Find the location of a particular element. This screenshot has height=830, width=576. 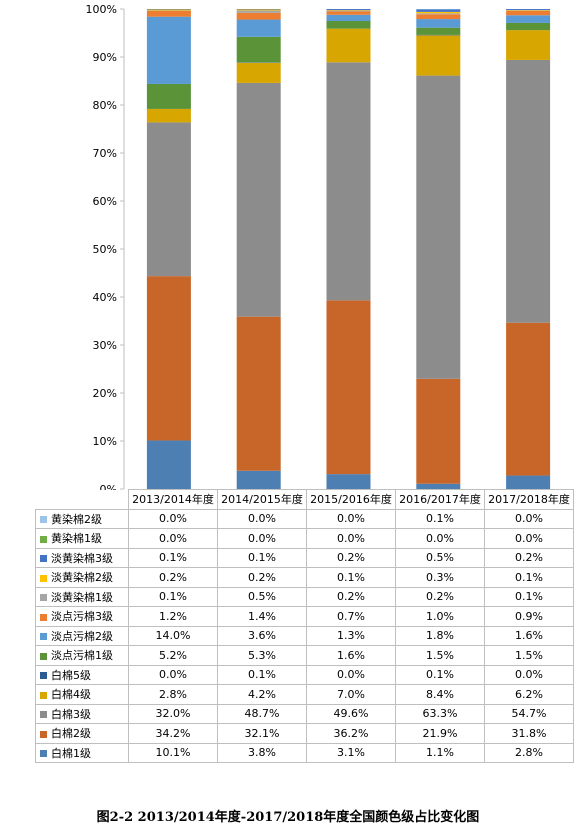

y-tick-label: 80% is located at coordinates (105, 105).